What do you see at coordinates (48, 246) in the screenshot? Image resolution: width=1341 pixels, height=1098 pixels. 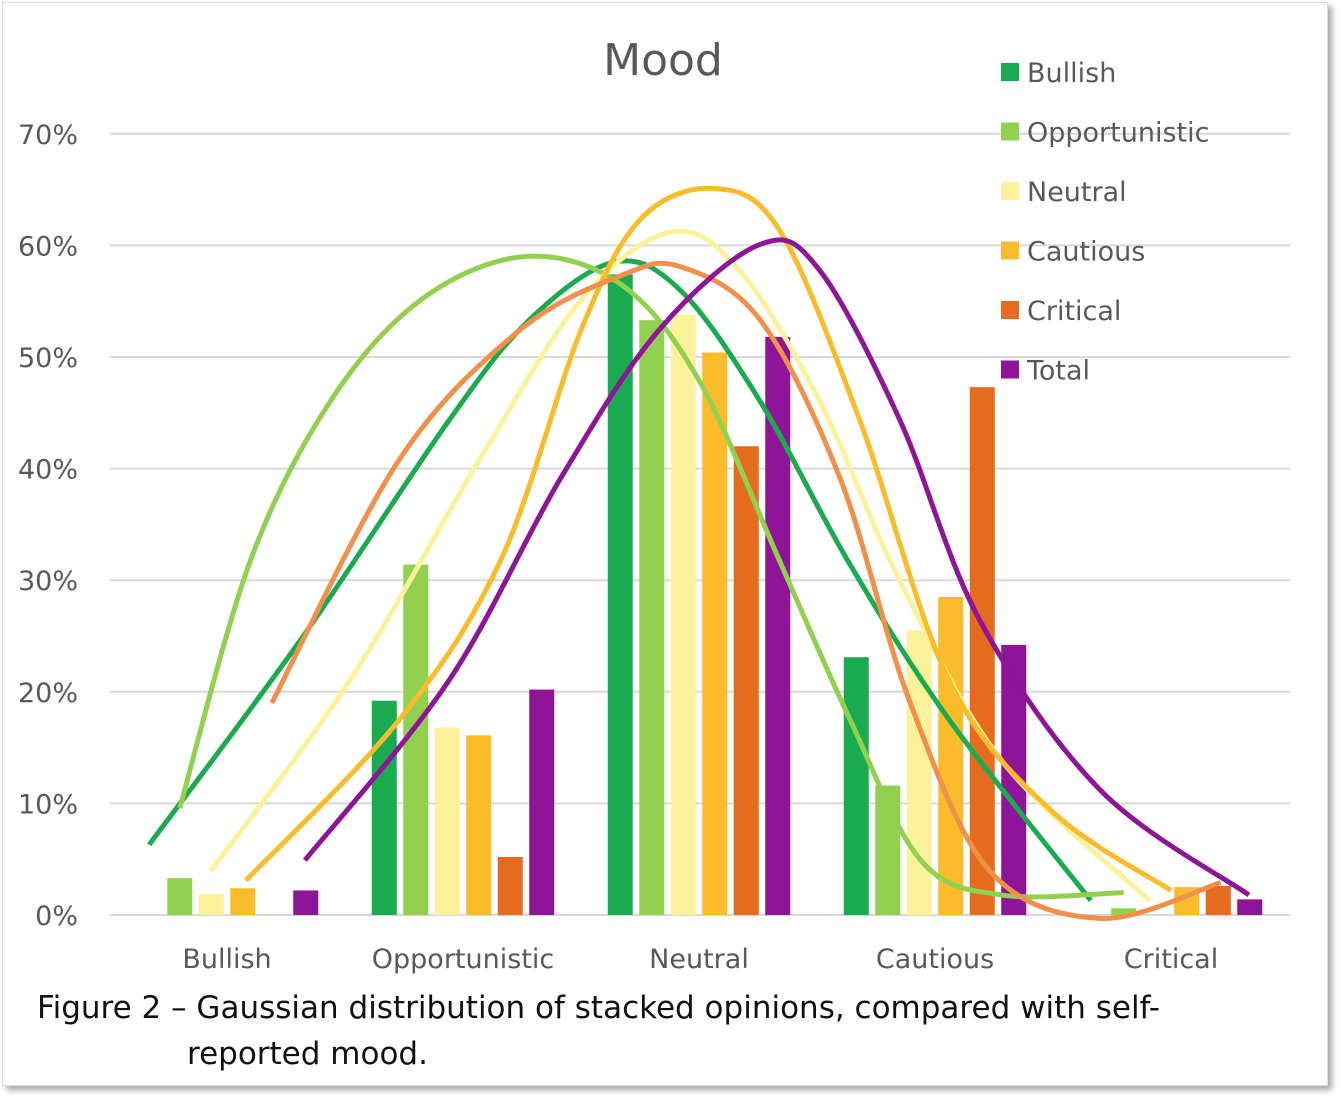 I see `y-tick-label: 60%` at bounding box center [48, 246].